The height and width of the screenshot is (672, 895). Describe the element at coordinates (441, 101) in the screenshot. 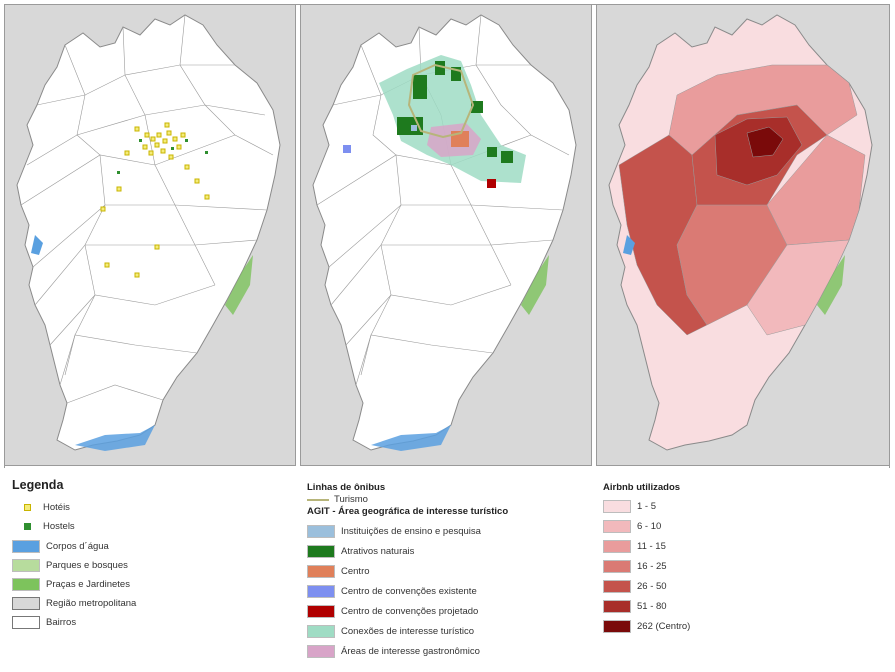

I see `tourism-bus-line` at that location.